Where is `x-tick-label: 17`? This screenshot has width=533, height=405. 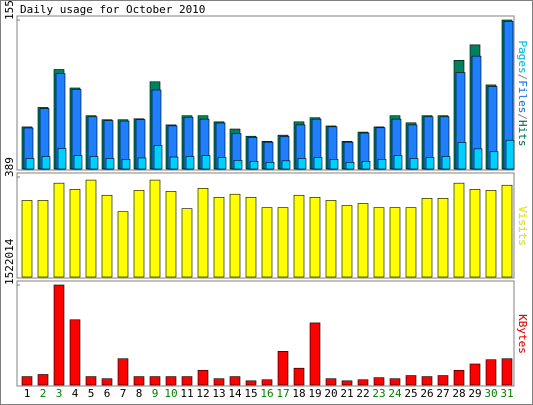 x-tick-label: 17 is located at coordinates (282, 393).